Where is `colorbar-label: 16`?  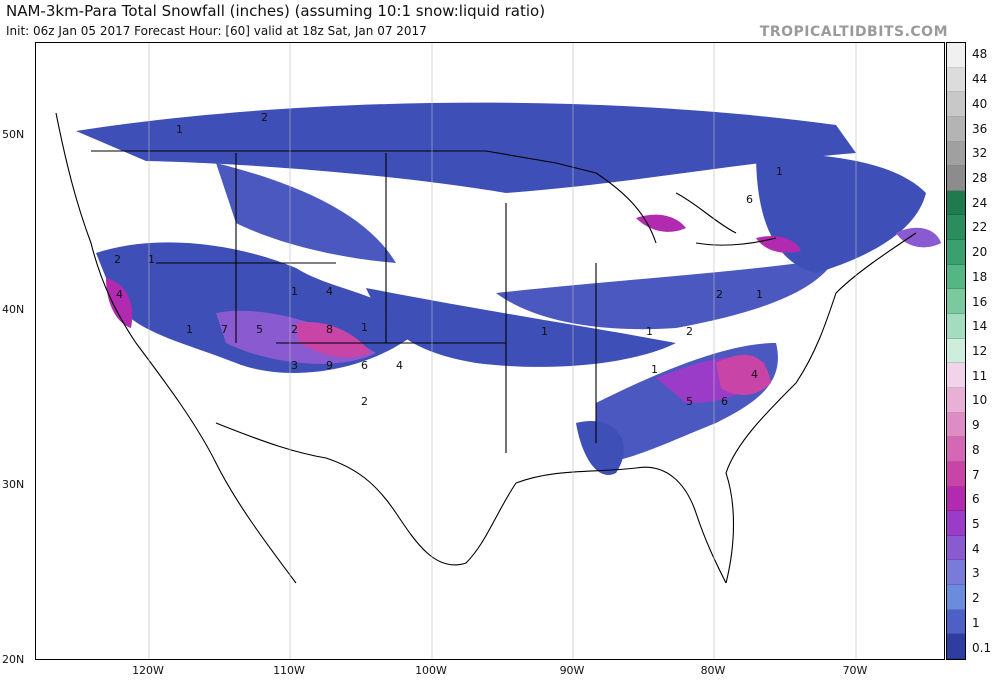
colorbar-label: 16 is located at coordinates (980, 301).